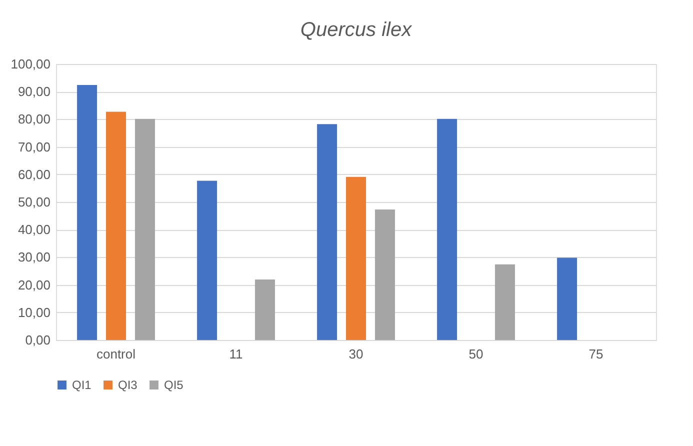 This screenshot has height=446, width=693. What do you see at coordinates (34, 312) in the screenshot?
I see `y-tick-label: 10,00` at bounding box center [34, 312].